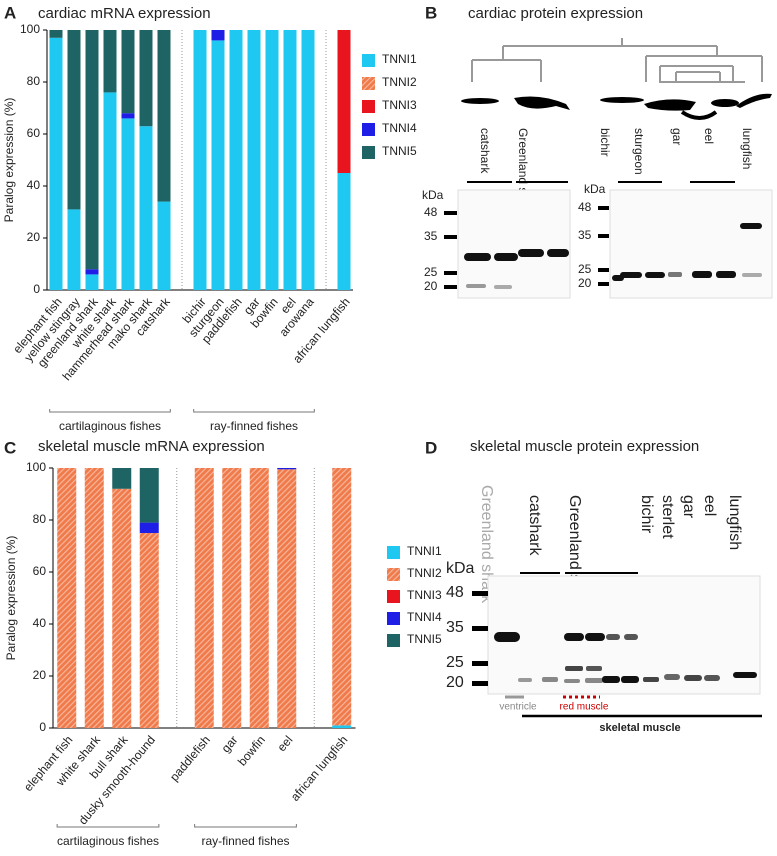 Image resolution: width=777 pixels, height=856 pixels. Describe the element at coordinates (677, 136) in the screenshot. I see `lane-label: gar` at that location.